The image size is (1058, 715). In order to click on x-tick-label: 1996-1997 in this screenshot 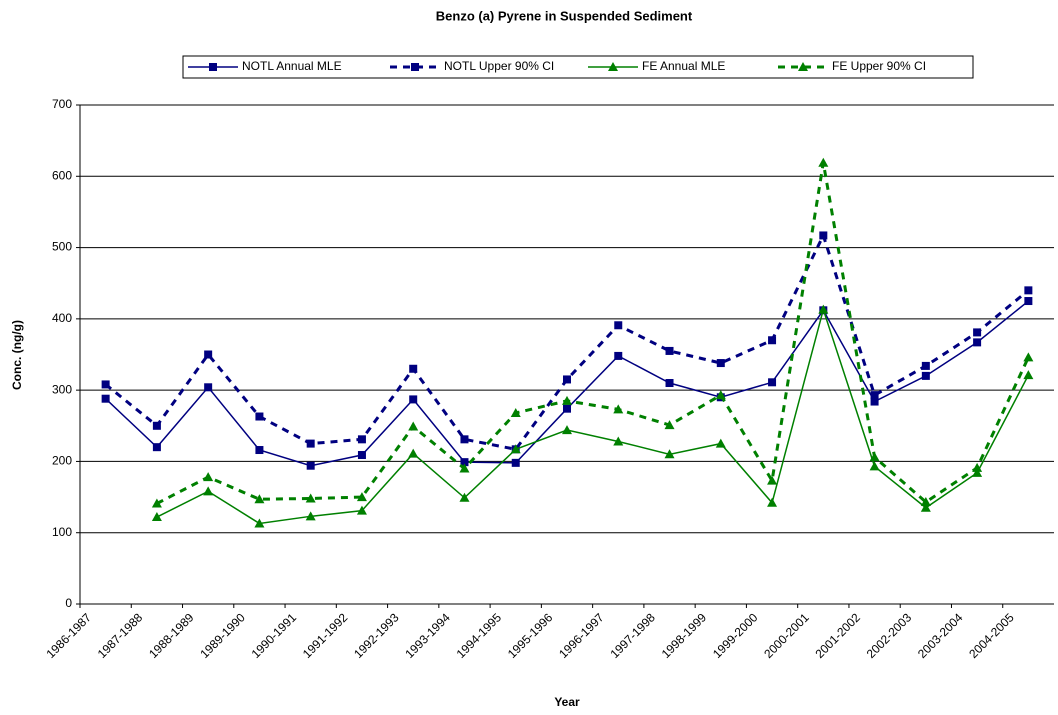, I will do `click(581, 635)`.